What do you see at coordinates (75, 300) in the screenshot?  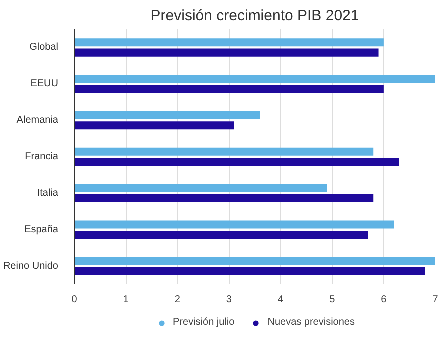 I see `x-tick-label: 0` at bounding box center [75, 300].